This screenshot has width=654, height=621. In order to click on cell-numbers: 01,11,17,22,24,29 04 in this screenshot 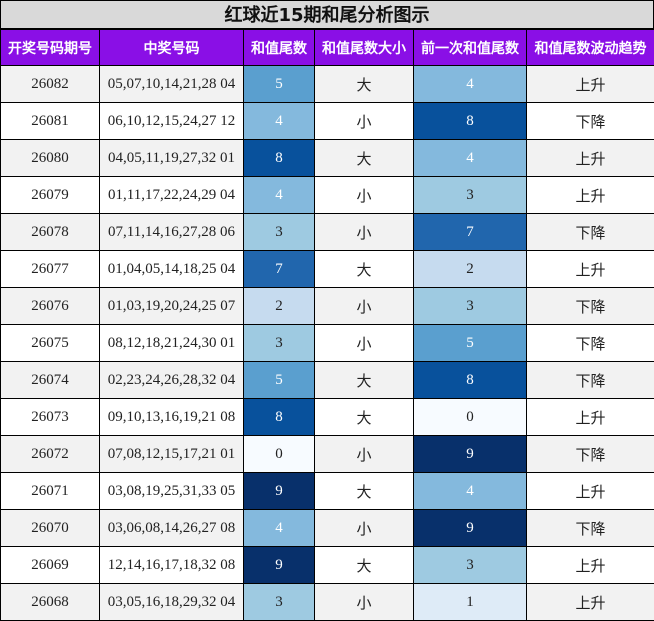, I will do `click(172, 195)`.